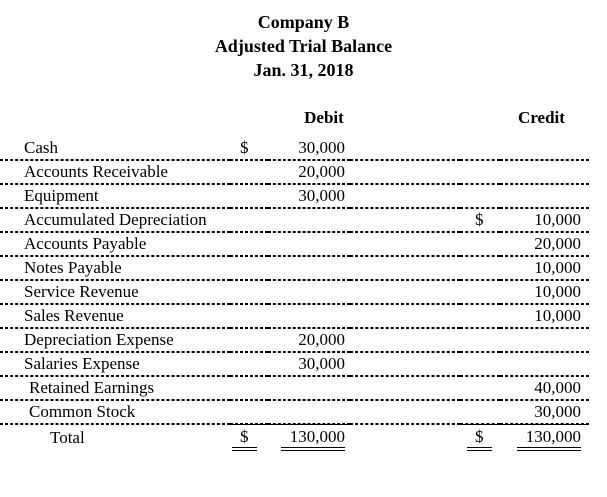 The image size is (607, 497). I want to click on table-row-cash: Cash $ 30,000, so click(294, 148).